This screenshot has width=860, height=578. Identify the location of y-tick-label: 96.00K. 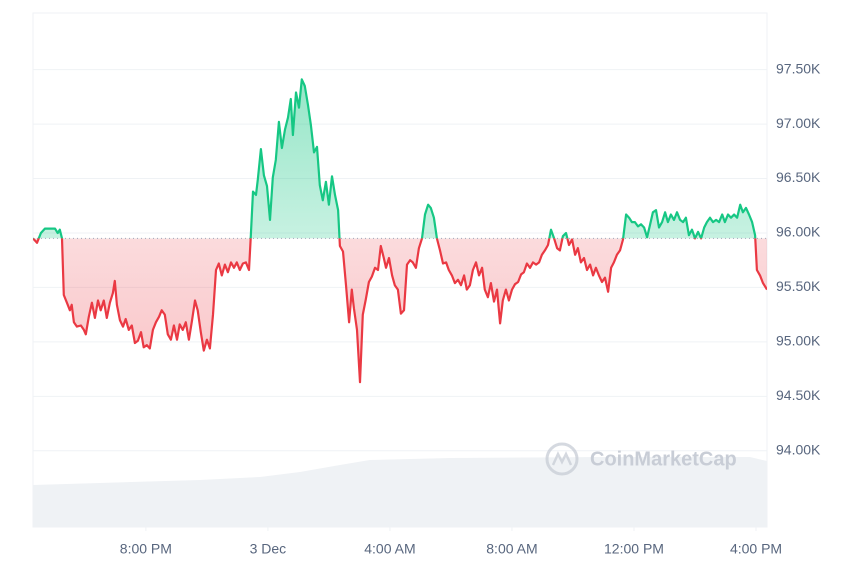
(798, 232).